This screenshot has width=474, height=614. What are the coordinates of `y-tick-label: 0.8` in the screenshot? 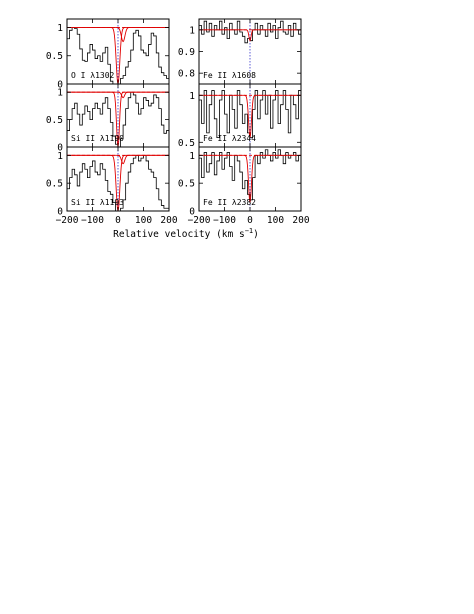 It's located at (186, 74).